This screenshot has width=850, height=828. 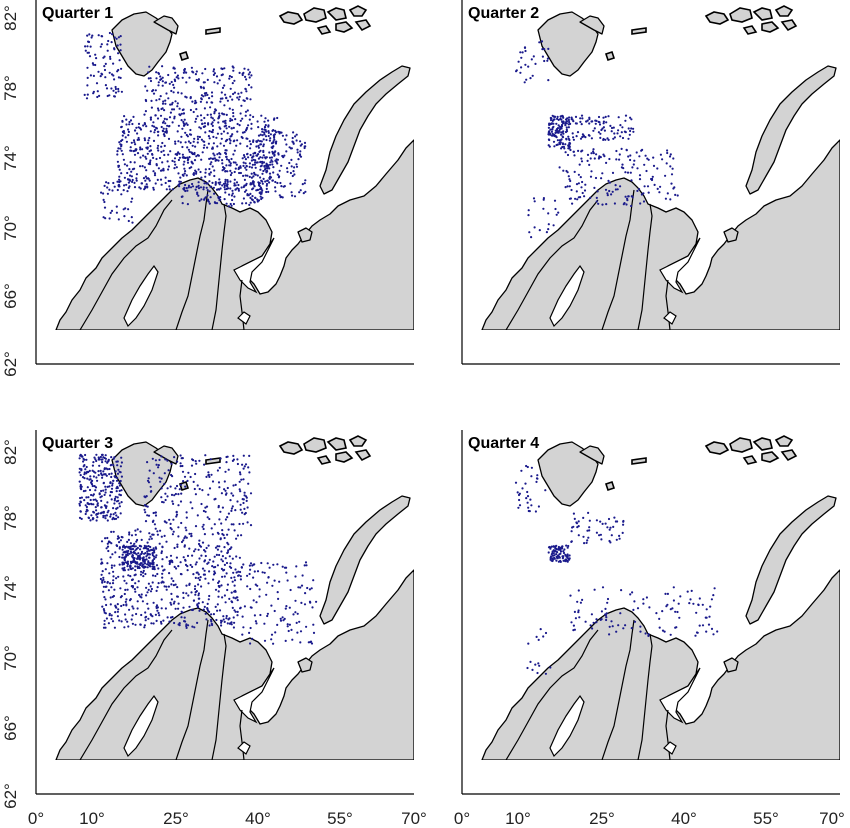 What do you see at coordinates (10, 296) in the screenshot?
I see `y-tick-label: 66°` at bounding box center [10, 296].